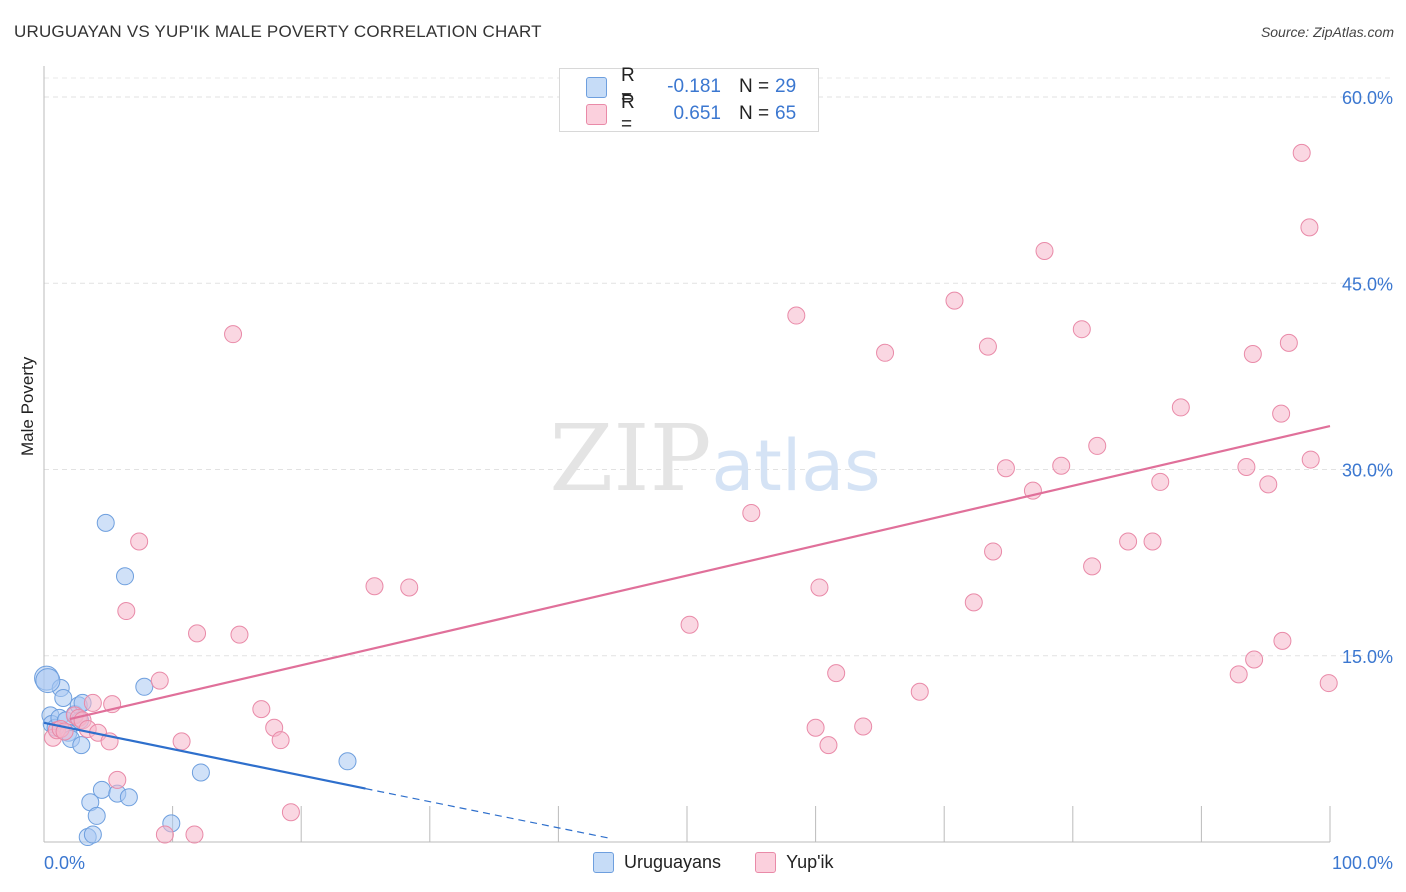  I want to click on trendline-uruguayans, so click(204, 755).